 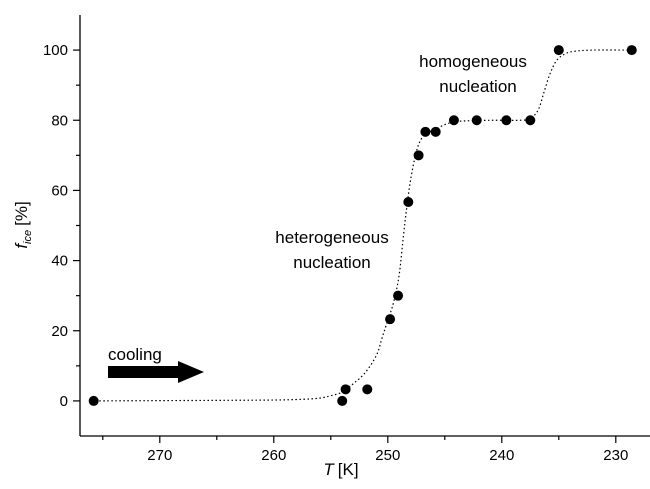 What do you see at coordinates (59, 120) in the screenshot?
I see `y-tick-label: 80` at bounding box center [59, 120].